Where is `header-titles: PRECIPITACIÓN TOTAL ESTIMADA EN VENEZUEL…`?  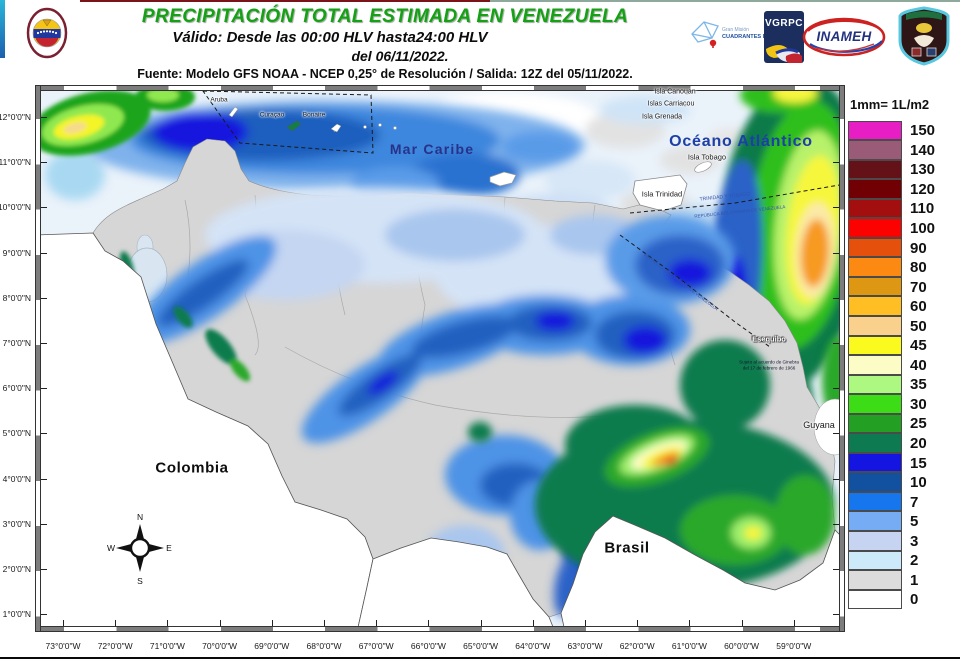
header-titles: PRECIPITACIÓN TOTAL ESTIMADA EN VENEZUEL… is located at coordinates (385, 40).